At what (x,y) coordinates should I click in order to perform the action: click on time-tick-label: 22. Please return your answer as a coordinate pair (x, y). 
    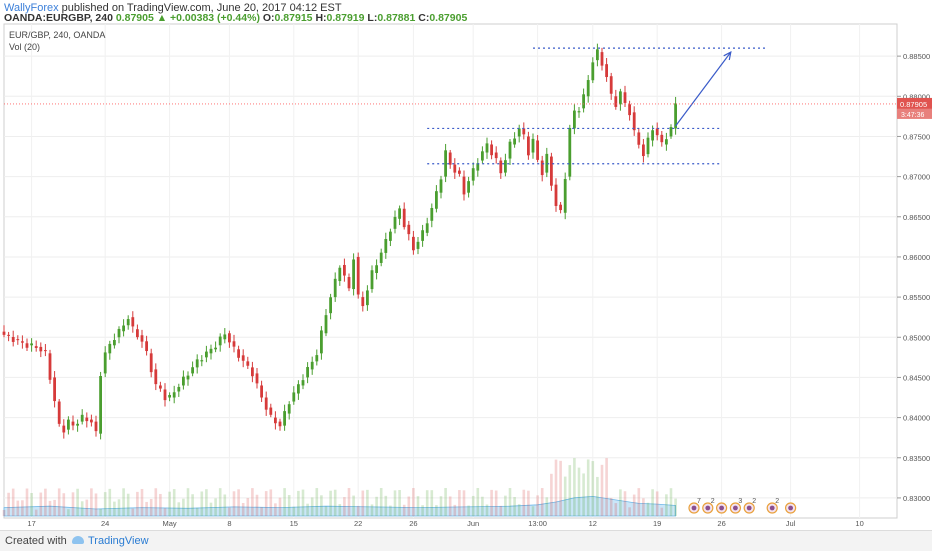
    Looking at the image, I should click on (358, 523).